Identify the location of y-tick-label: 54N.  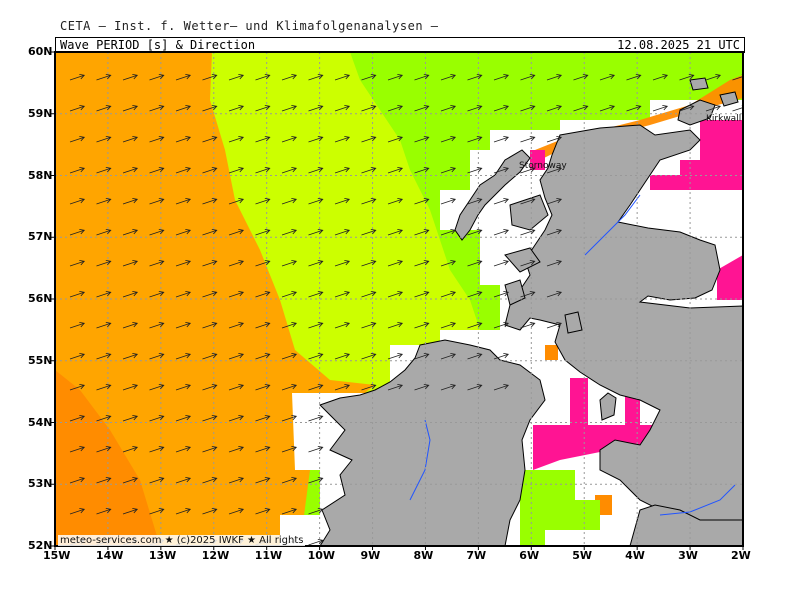
(40, 422).